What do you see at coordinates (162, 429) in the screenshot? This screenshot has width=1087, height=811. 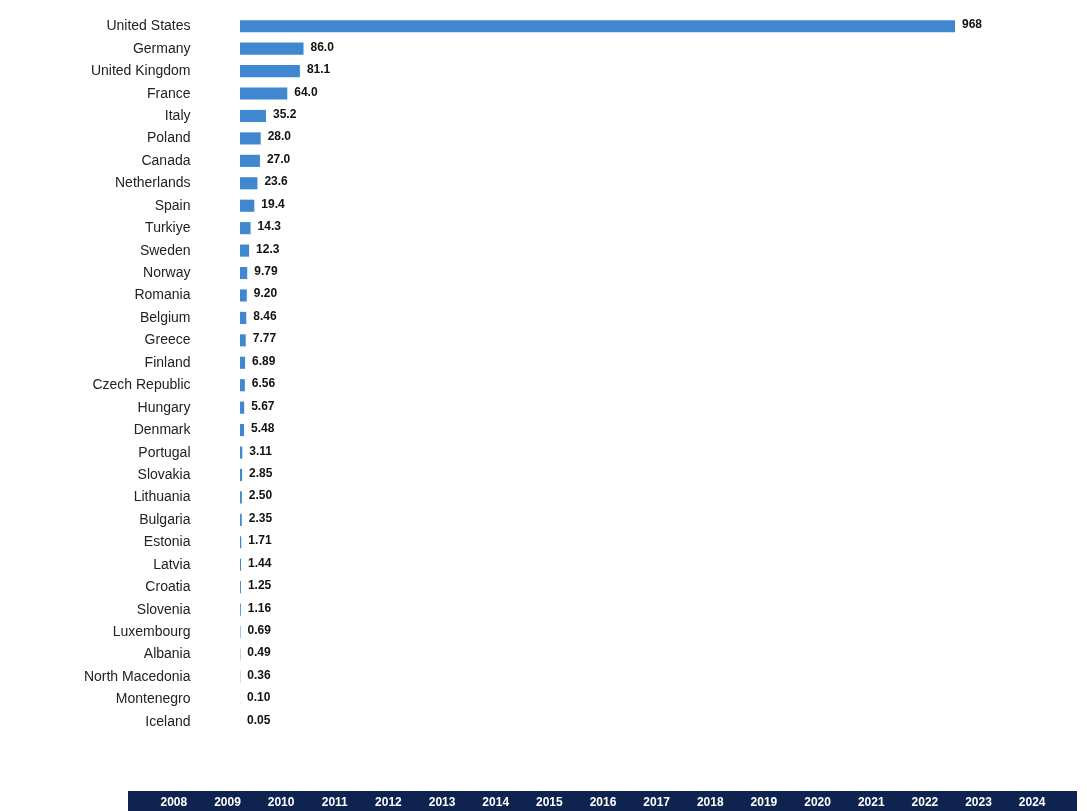 I see `y-tick-label: Denmark` at bounding box center [162, 429].